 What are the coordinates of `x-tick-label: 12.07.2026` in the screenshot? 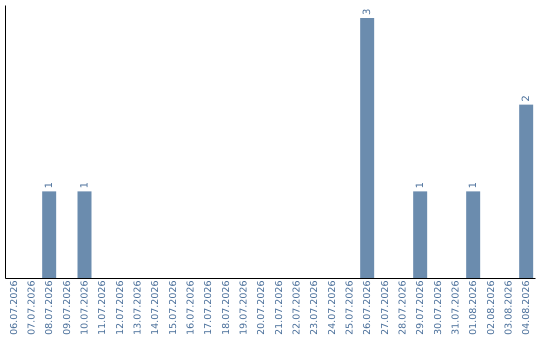 It's located at (120, 307).